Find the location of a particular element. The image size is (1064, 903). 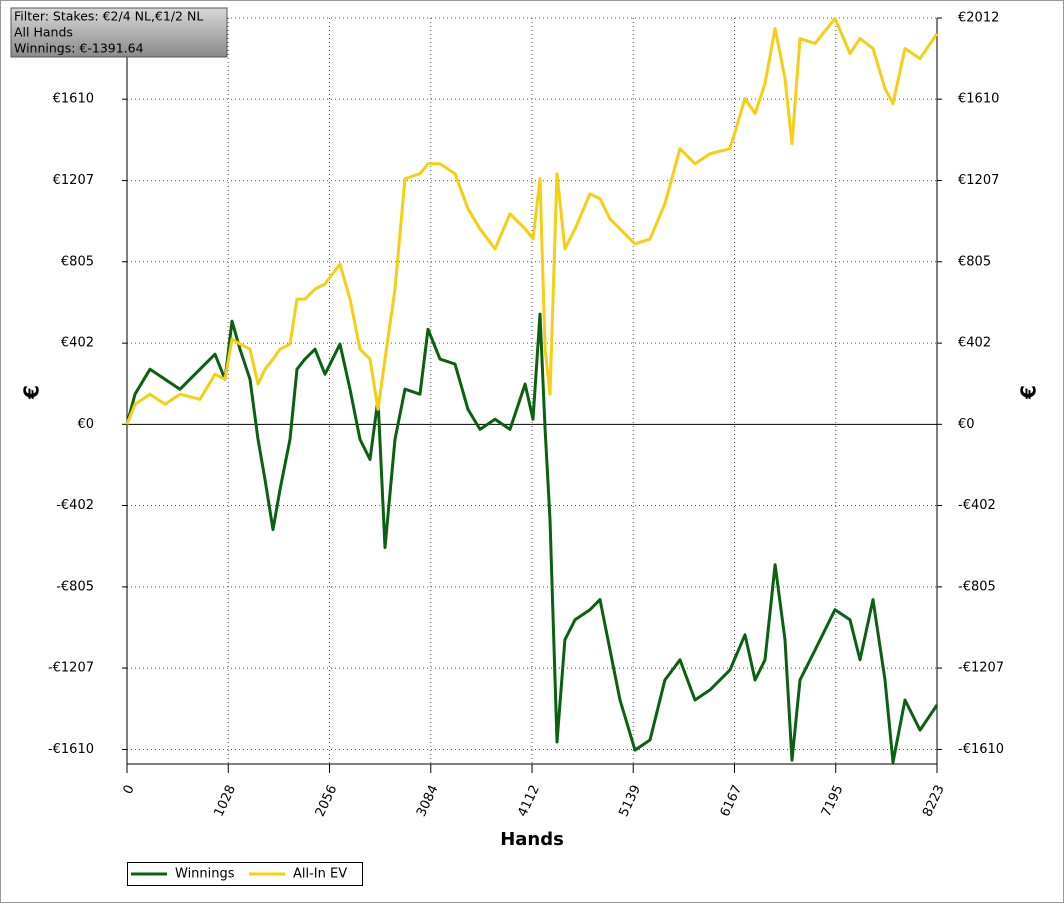

y-tick-label: €0 is located at coordinates (85, 424).